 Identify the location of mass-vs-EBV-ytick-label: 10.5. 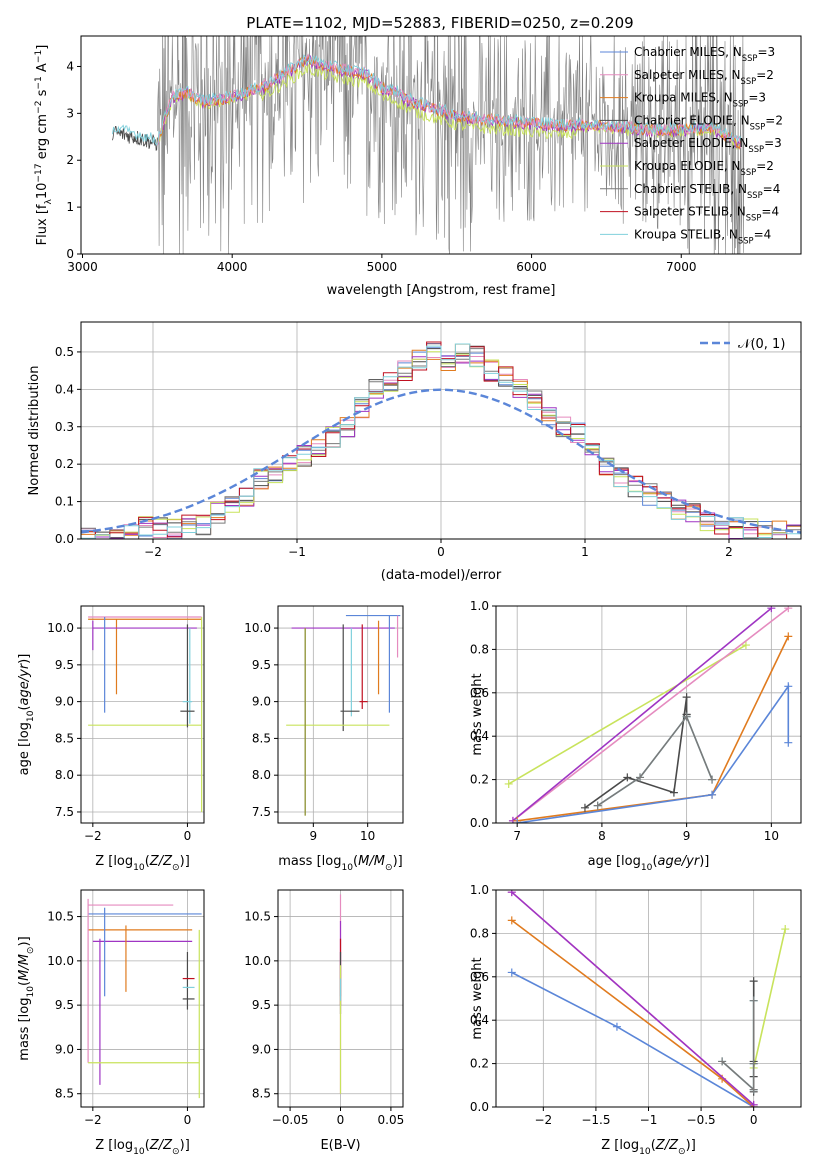
(257, 917).